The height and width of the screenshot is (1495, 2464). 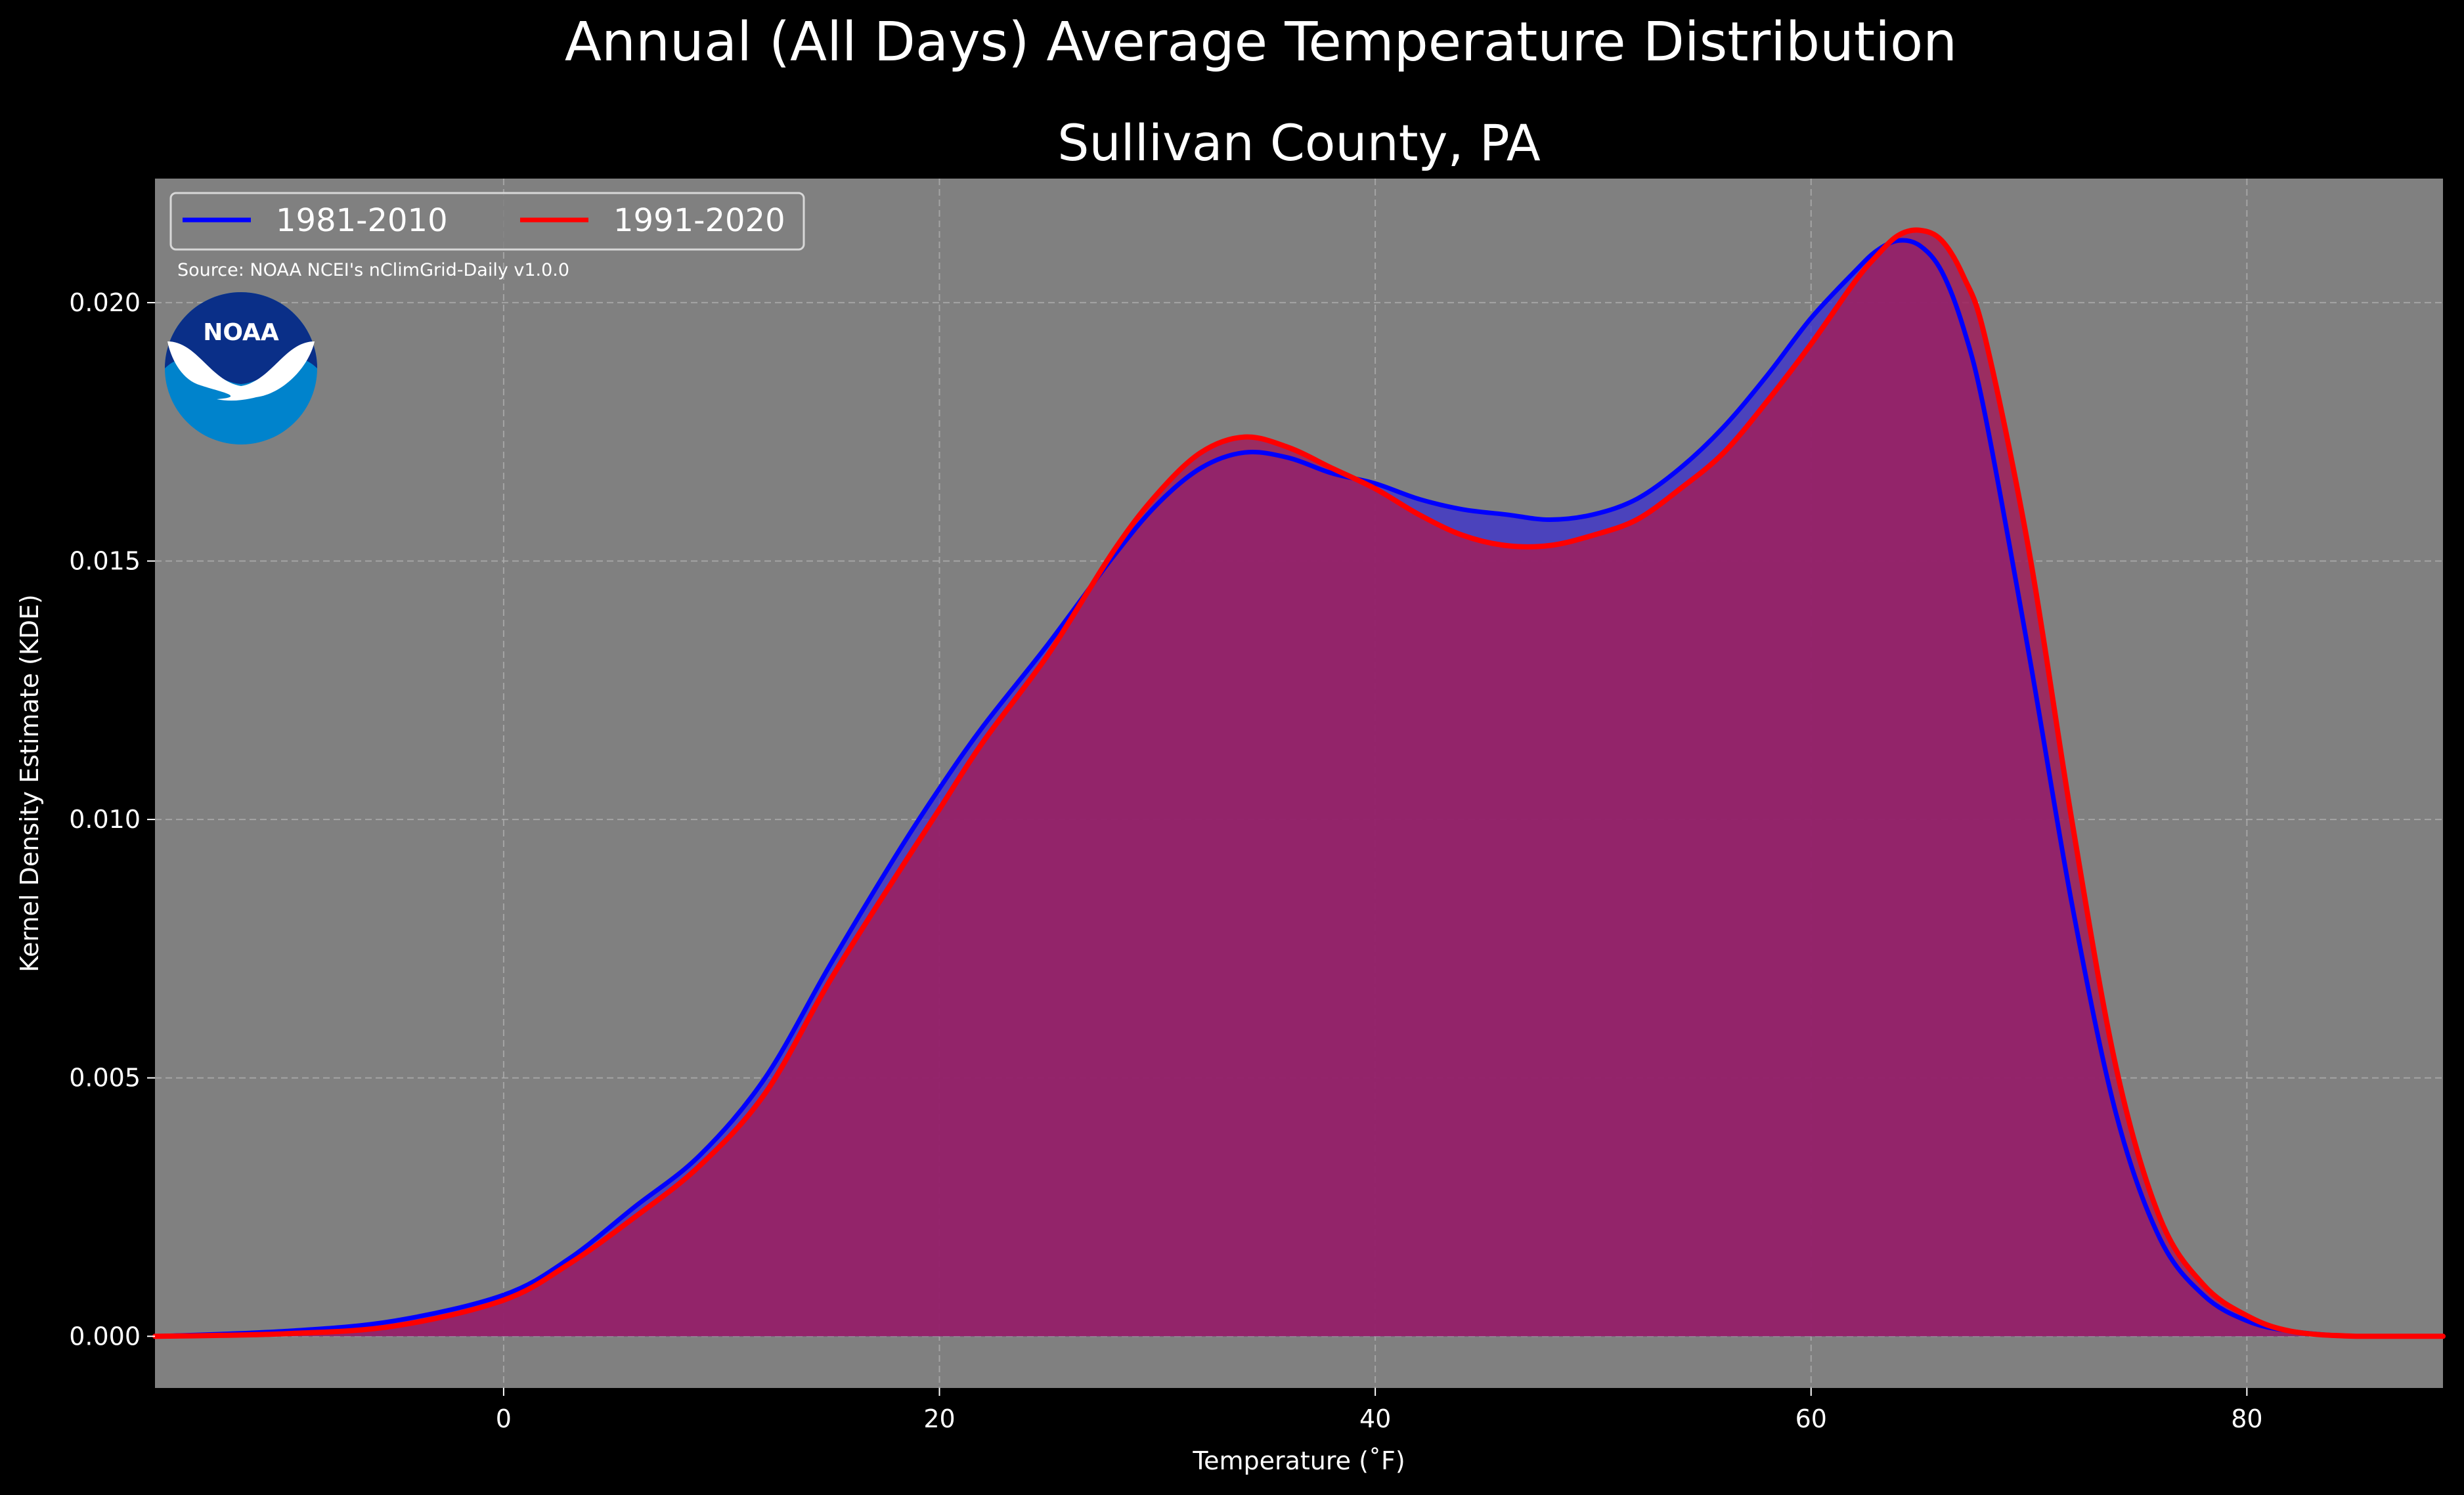 I want to click on chart-title: Sullivan County, PA, so click(x=1299, y=143).